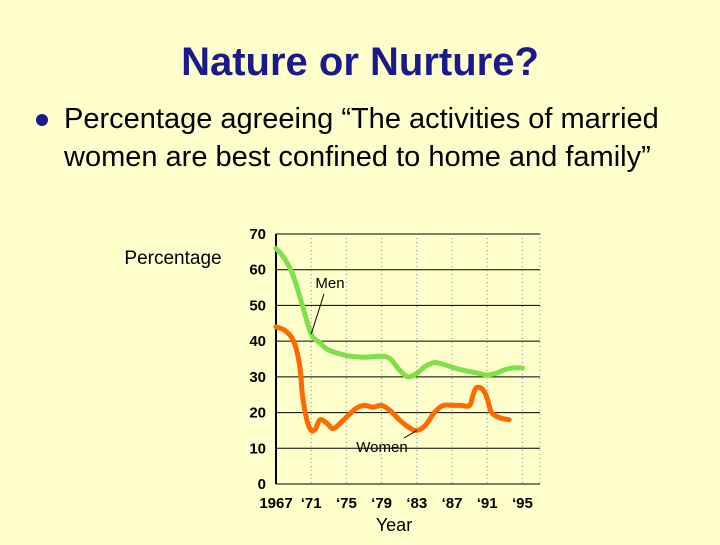 This screenshot has width=720, height=545. What do you see at coordinates (257, 234) in the screenshot?
I see `y-tick-label: 70` at bounding box center [257, 234].